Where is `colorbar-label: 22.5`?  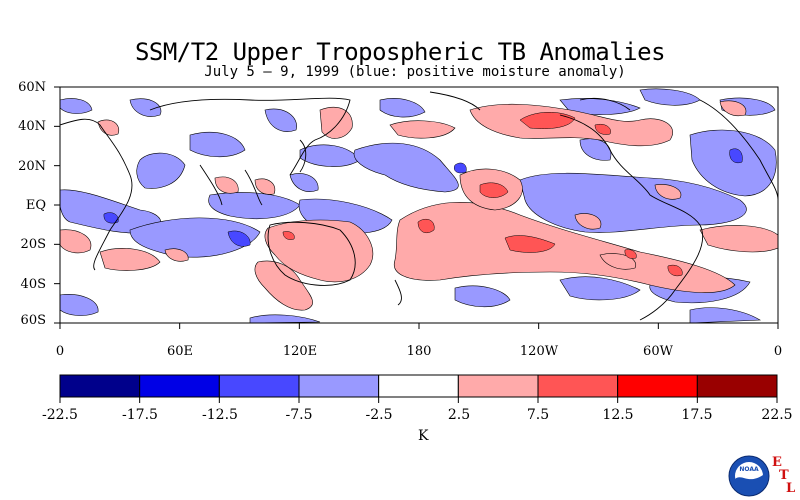 colorbar-label: 22.5 is located at coordinates (777, 415).